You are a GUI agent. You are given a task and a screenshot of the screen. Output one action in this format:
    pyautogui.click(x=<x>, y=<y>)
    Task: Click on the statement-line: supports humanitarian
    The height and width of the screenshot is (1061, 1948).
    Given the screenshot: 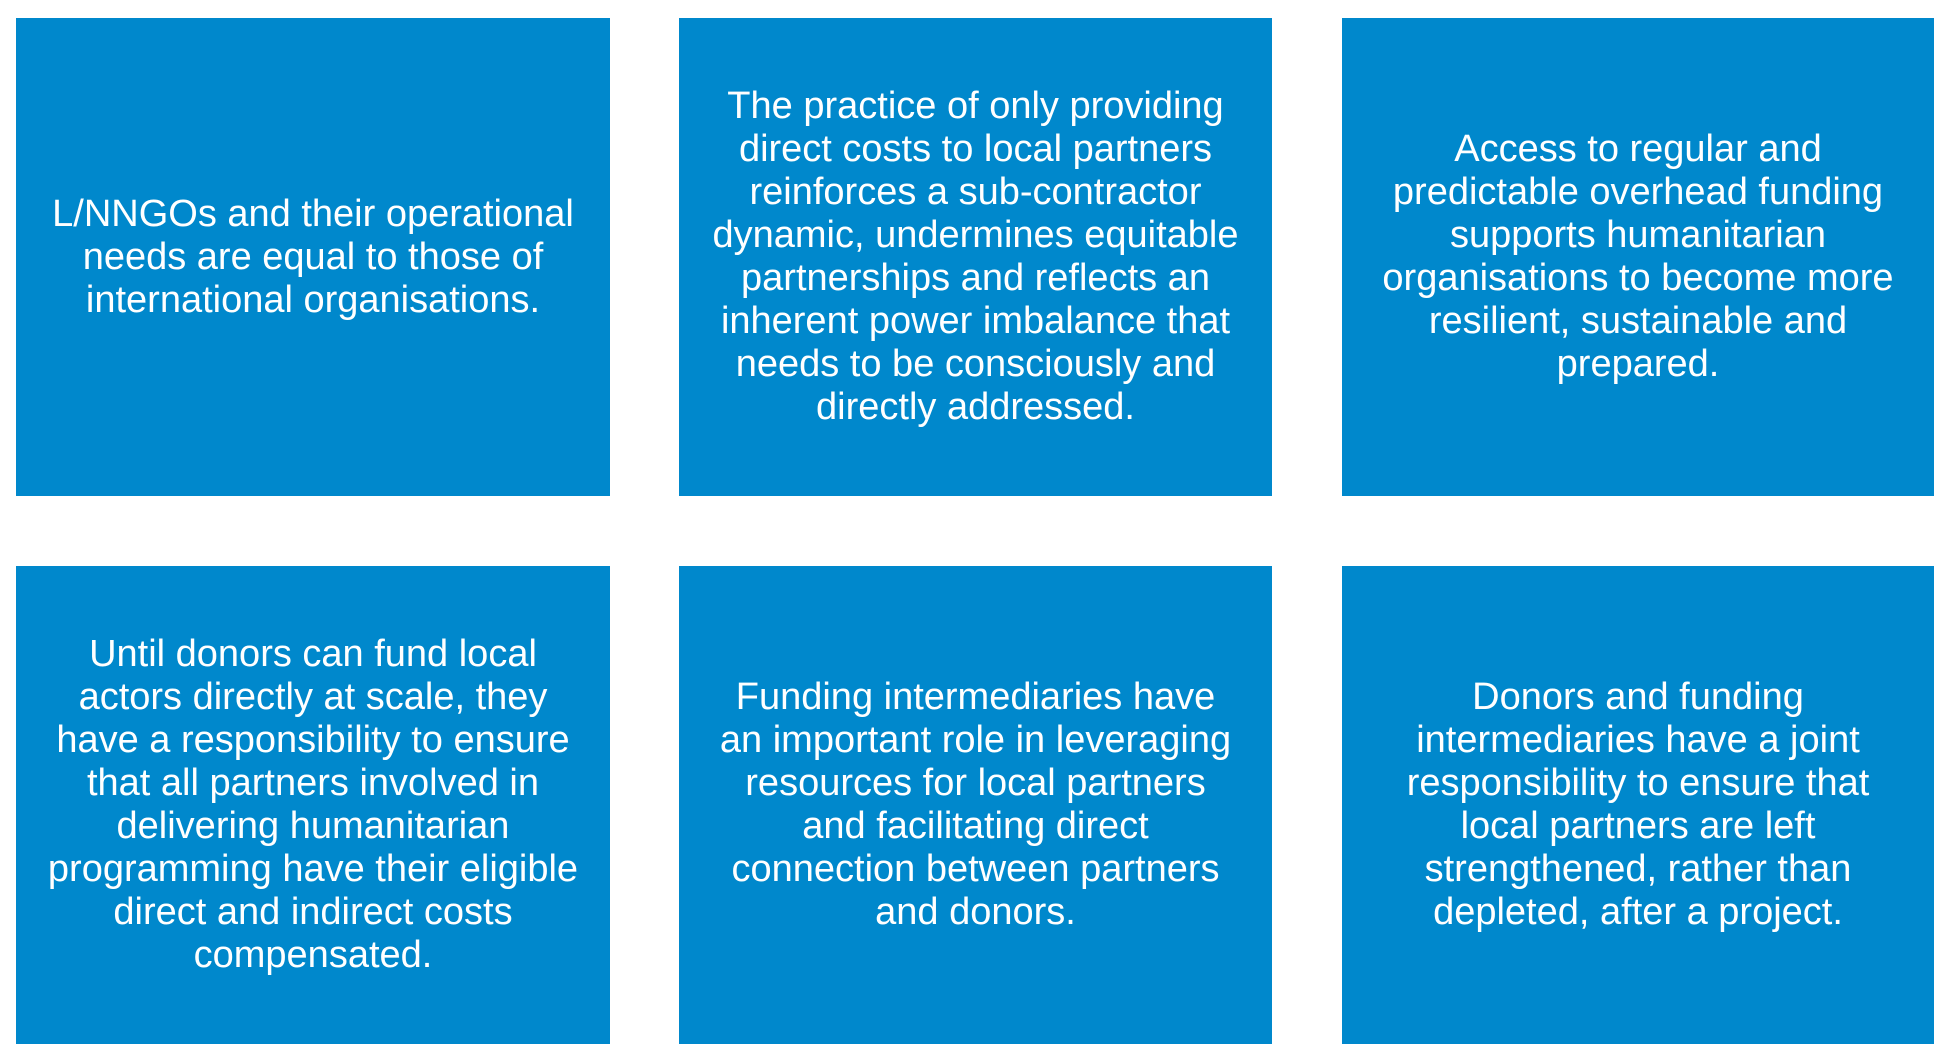 What is the action you would take?
    pyautogui.click(x=1637, y=235)
    